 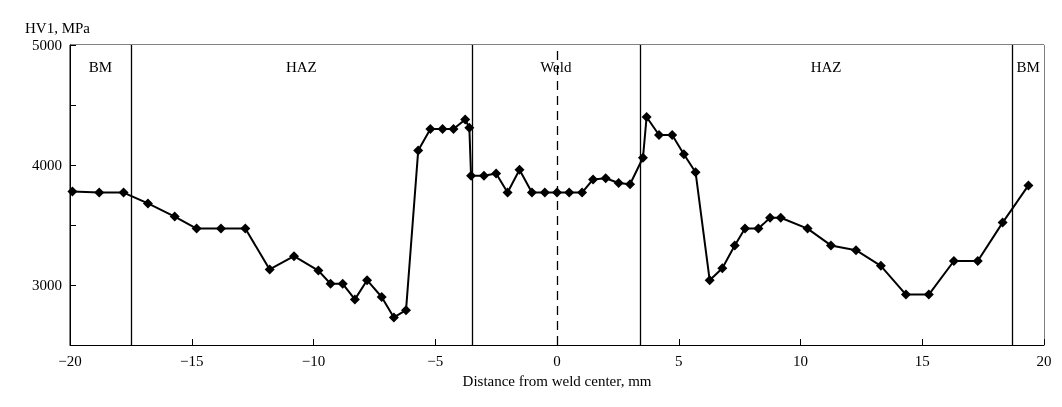 What do you see at coordinates (1044, 360) in the screenshot?
I see `x-tick-label: 20` at bounding box center [1044, 360].